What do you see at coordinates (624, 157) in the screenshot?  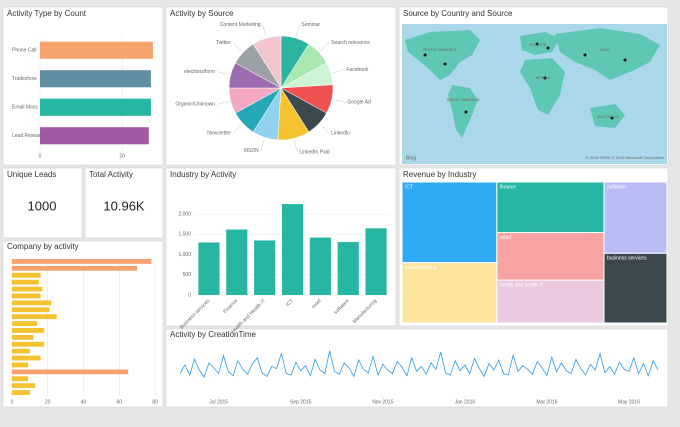 I see `map-attribution: © 2018 HERE © 2018 Microsoft Corporation` at bounding box center [624, 157].